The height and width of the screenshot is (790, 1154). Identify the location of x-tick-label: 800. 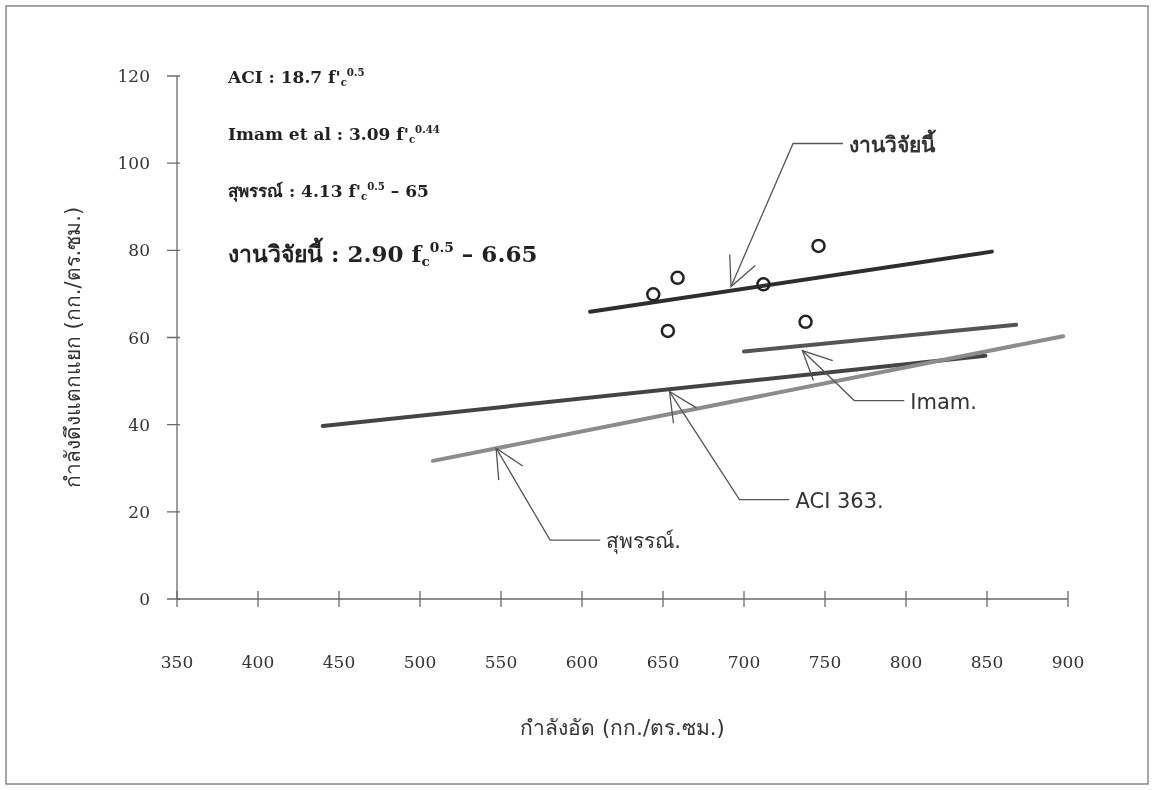
(906, 662).